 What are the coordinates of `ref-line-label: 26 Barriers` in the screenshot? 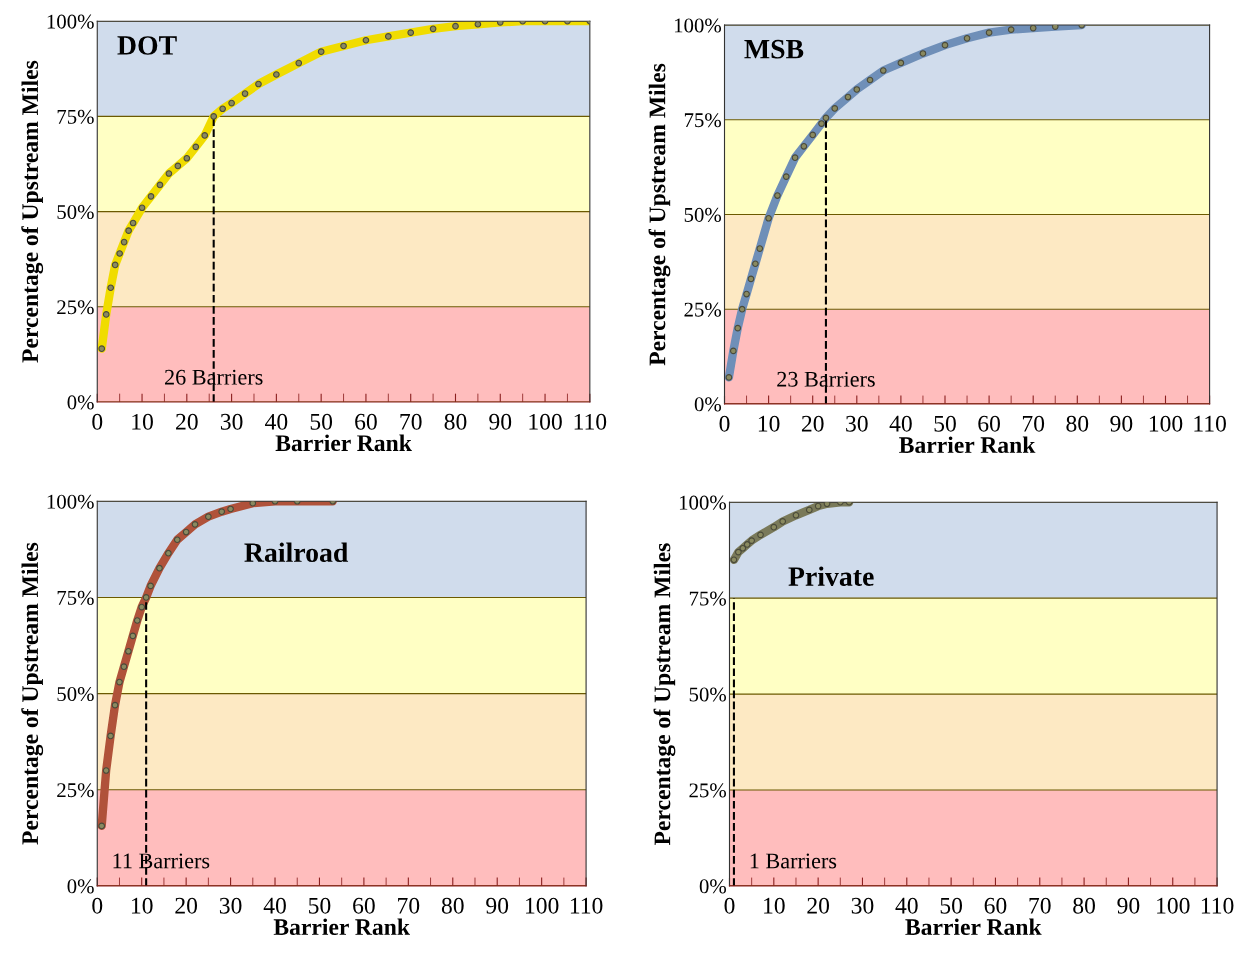 It's located at (213, 377).